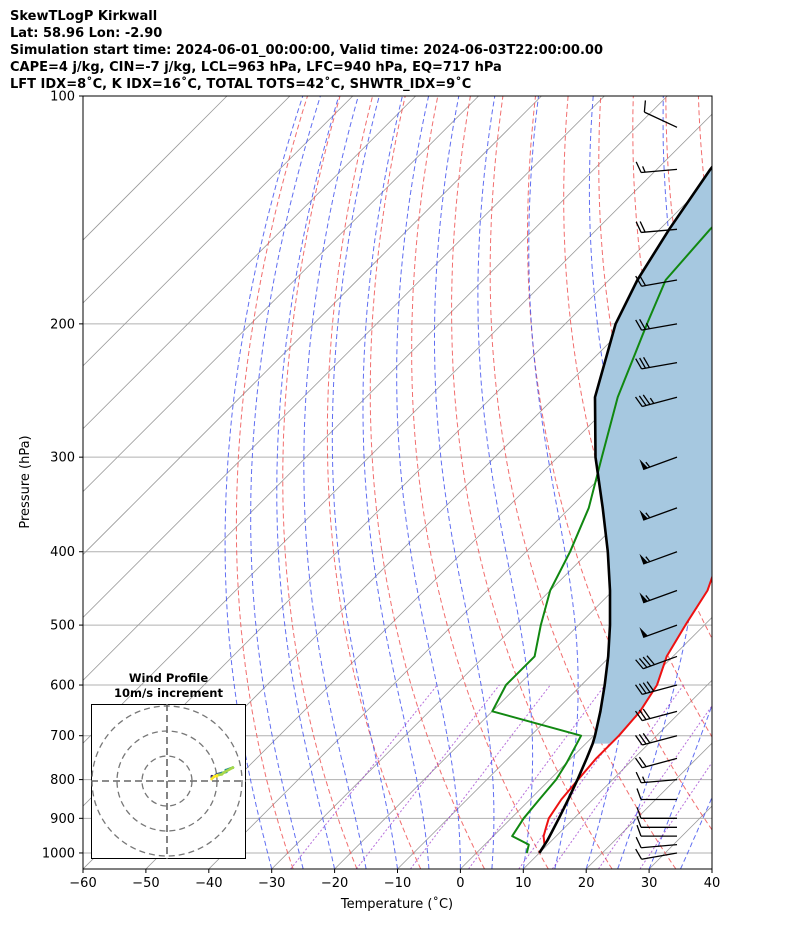 Image resolution: width=794 pixels, height=937 pixels. I want to click on x-tick-label: −20, so click(334, 883).